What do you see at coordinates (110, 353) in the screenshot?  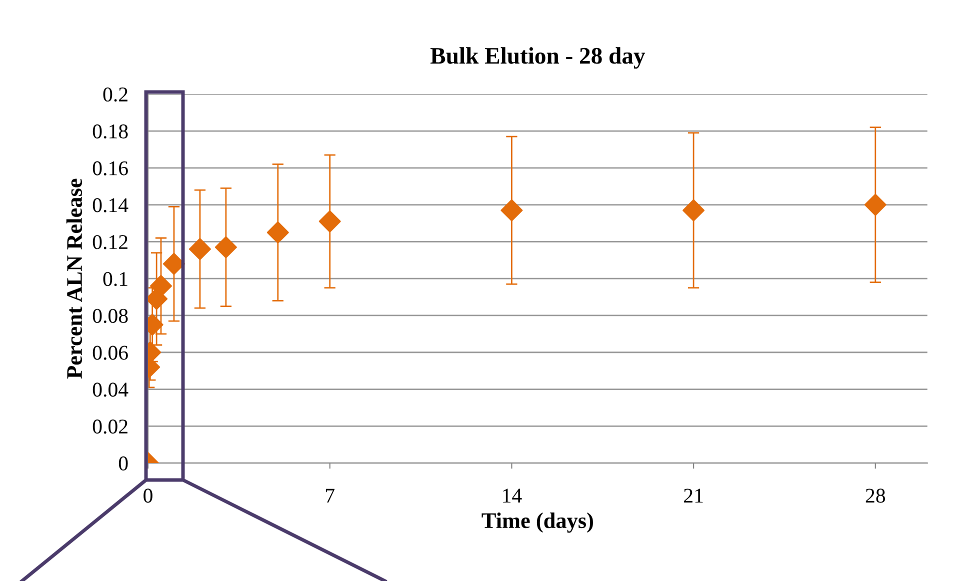 I see `y-tick-label: 0.06` at bounding box center [110, 353].